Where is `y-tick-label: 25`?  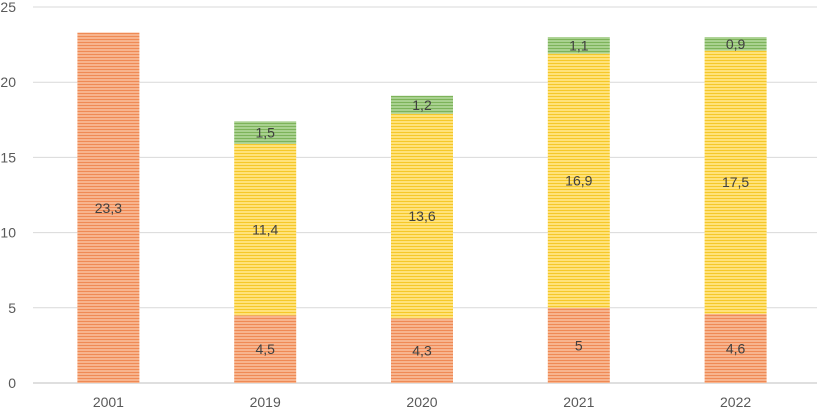 y-tick-label: 25 is located at coordinates (8, 7).